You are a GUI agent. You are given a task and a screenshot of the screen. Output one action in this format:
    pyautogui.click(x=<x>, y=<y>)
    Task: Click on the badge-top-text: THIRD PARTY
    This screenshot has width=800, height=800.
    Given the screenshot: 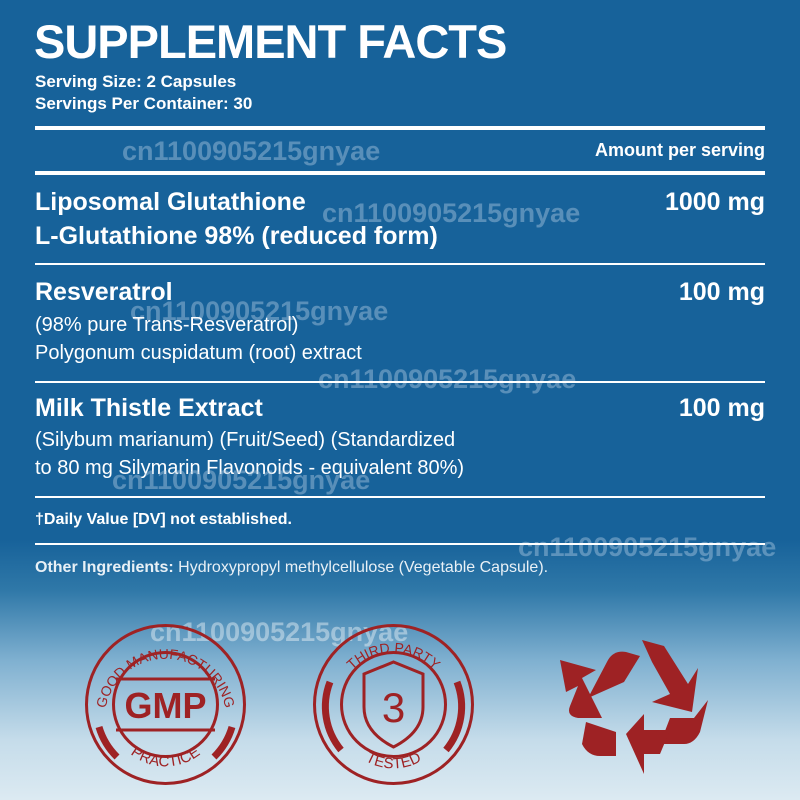 What is the action you would take?
    pyautogui.click(x=393, y=655)
    